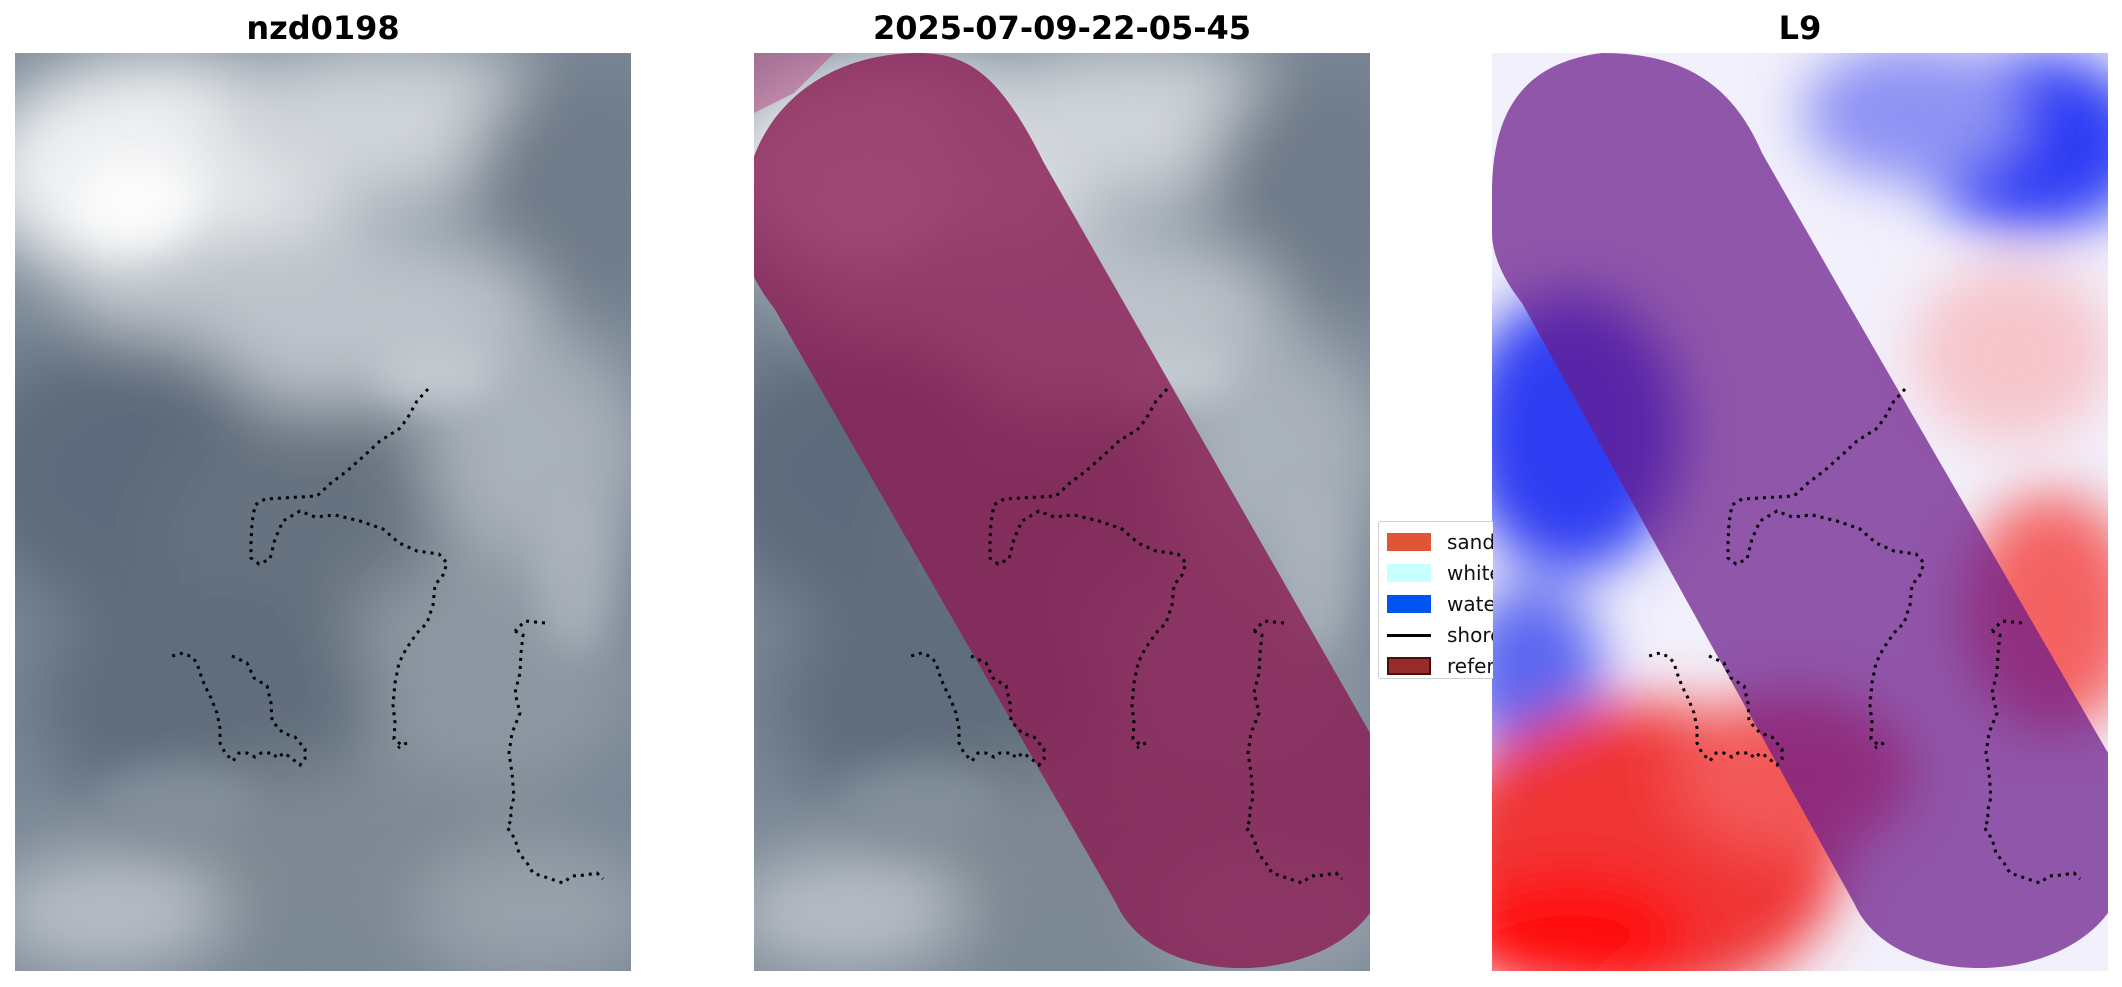 This screenshot has height=987, width=2122. Describe the element at coordinates (1470, 666) in the screenshot. I see `legend-label: reference area` at that location.